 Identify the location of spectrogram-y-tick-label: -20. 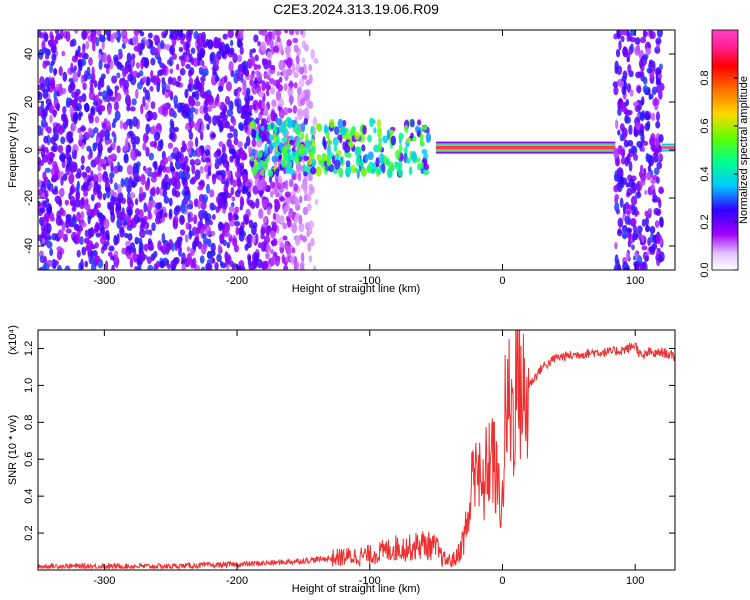
(29, 198).